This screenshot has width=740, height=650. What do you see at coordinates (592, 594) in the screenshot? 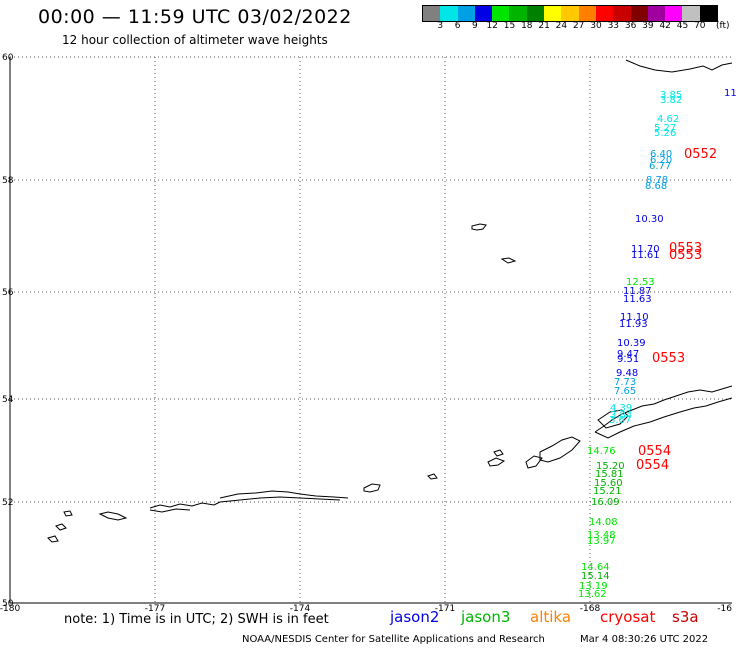
I see `wave-height-value: 13.62` at bounding box center [592, 594].